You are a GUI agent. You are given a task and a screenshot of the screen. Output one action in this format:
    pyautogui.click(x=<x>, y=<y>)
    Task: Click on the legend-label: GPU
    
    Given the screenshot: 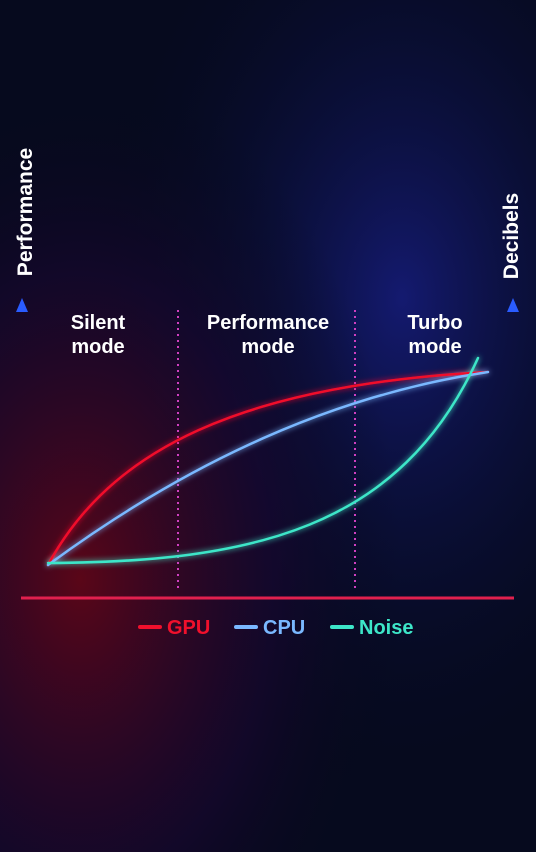 What is the action you would take?
    pyautogui.click(x=188, y=628)
    